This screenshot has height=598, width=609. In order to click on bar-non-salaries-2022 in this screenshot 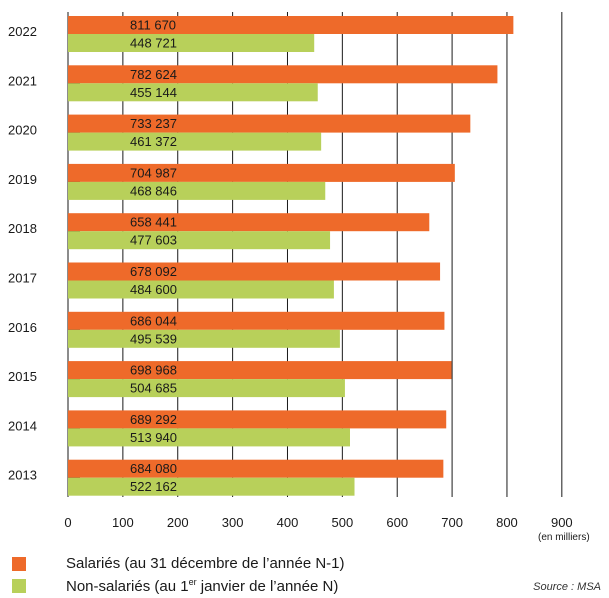, I will do `click(191, 43)`.